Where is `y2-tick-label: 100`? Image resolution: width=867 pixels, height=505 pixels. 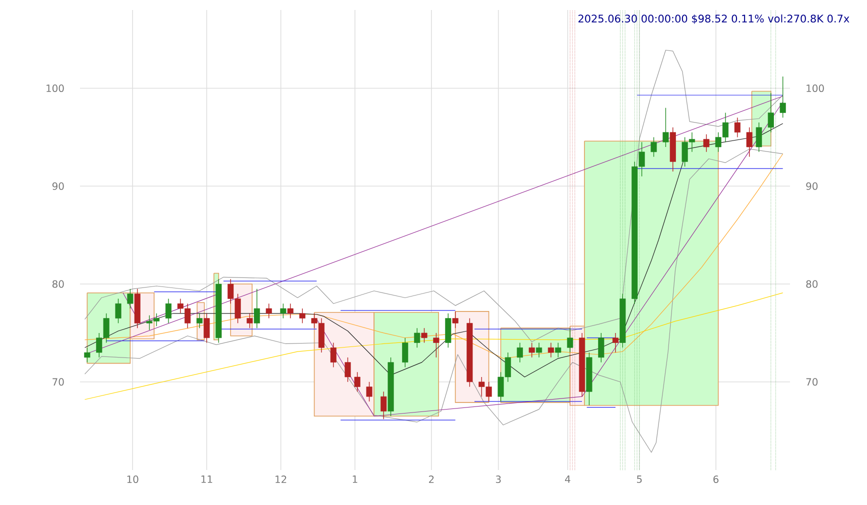 y2-tick-label: 100 is located at coordinates (815, 88).